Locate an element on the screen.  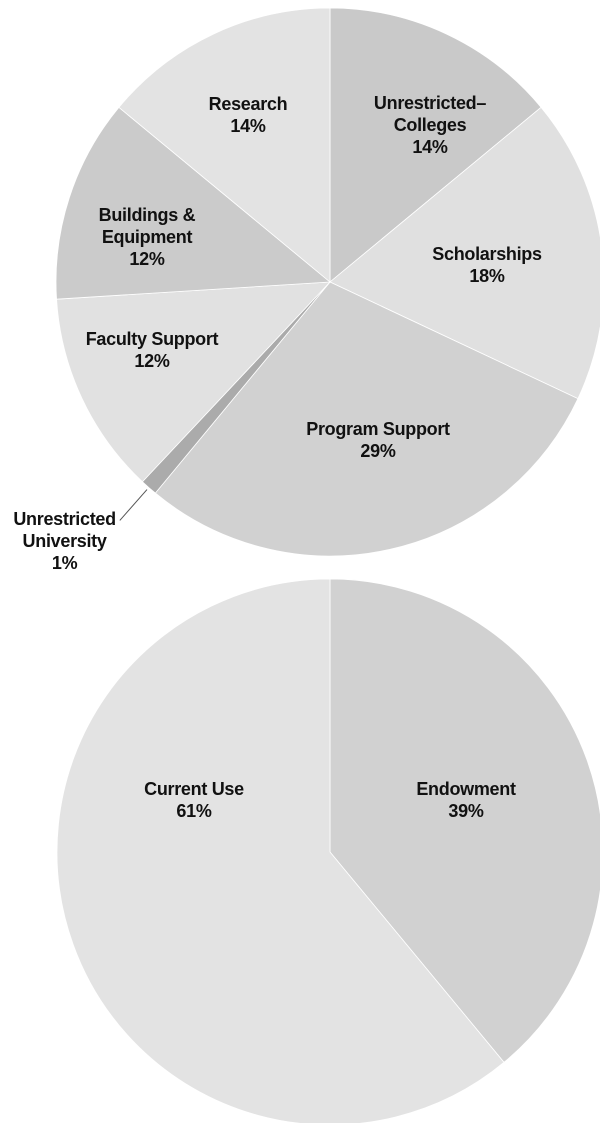
slice-value: 1% is located at coordinates (64, 563).